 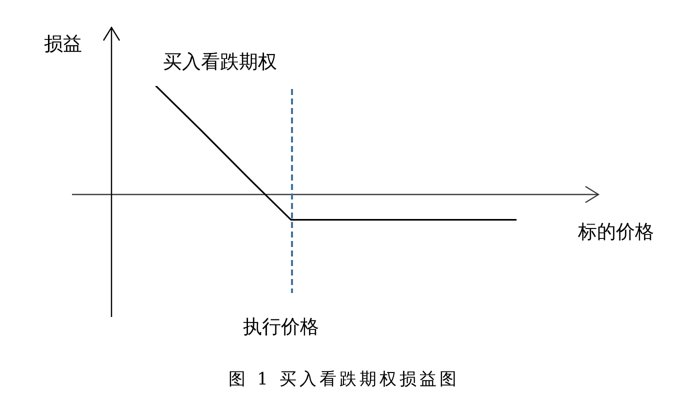 I want to click on x-axis-title: 标的价格, so click(x=615, y=231).